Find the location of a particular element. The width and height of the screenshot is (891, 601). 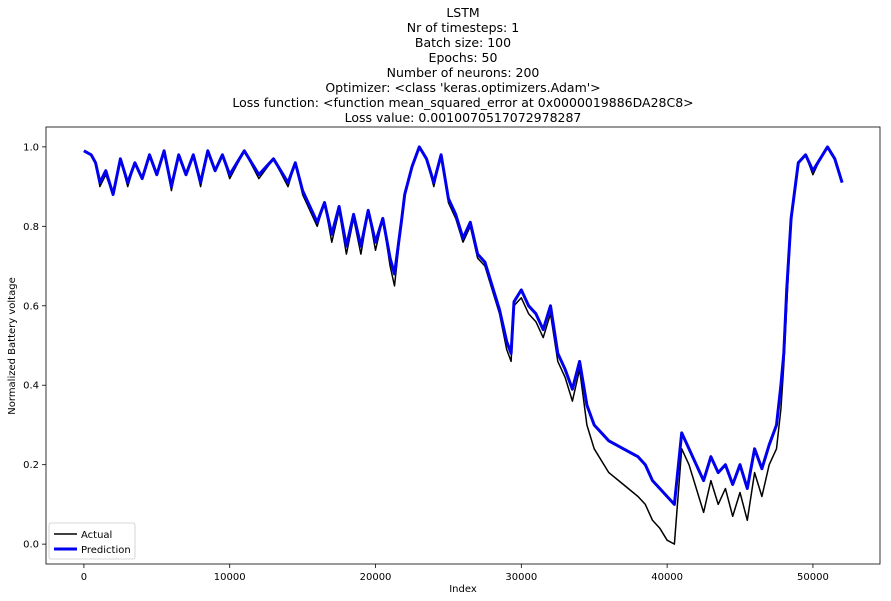

x-tick-label: 20000 is located at coordinates (376, 577).